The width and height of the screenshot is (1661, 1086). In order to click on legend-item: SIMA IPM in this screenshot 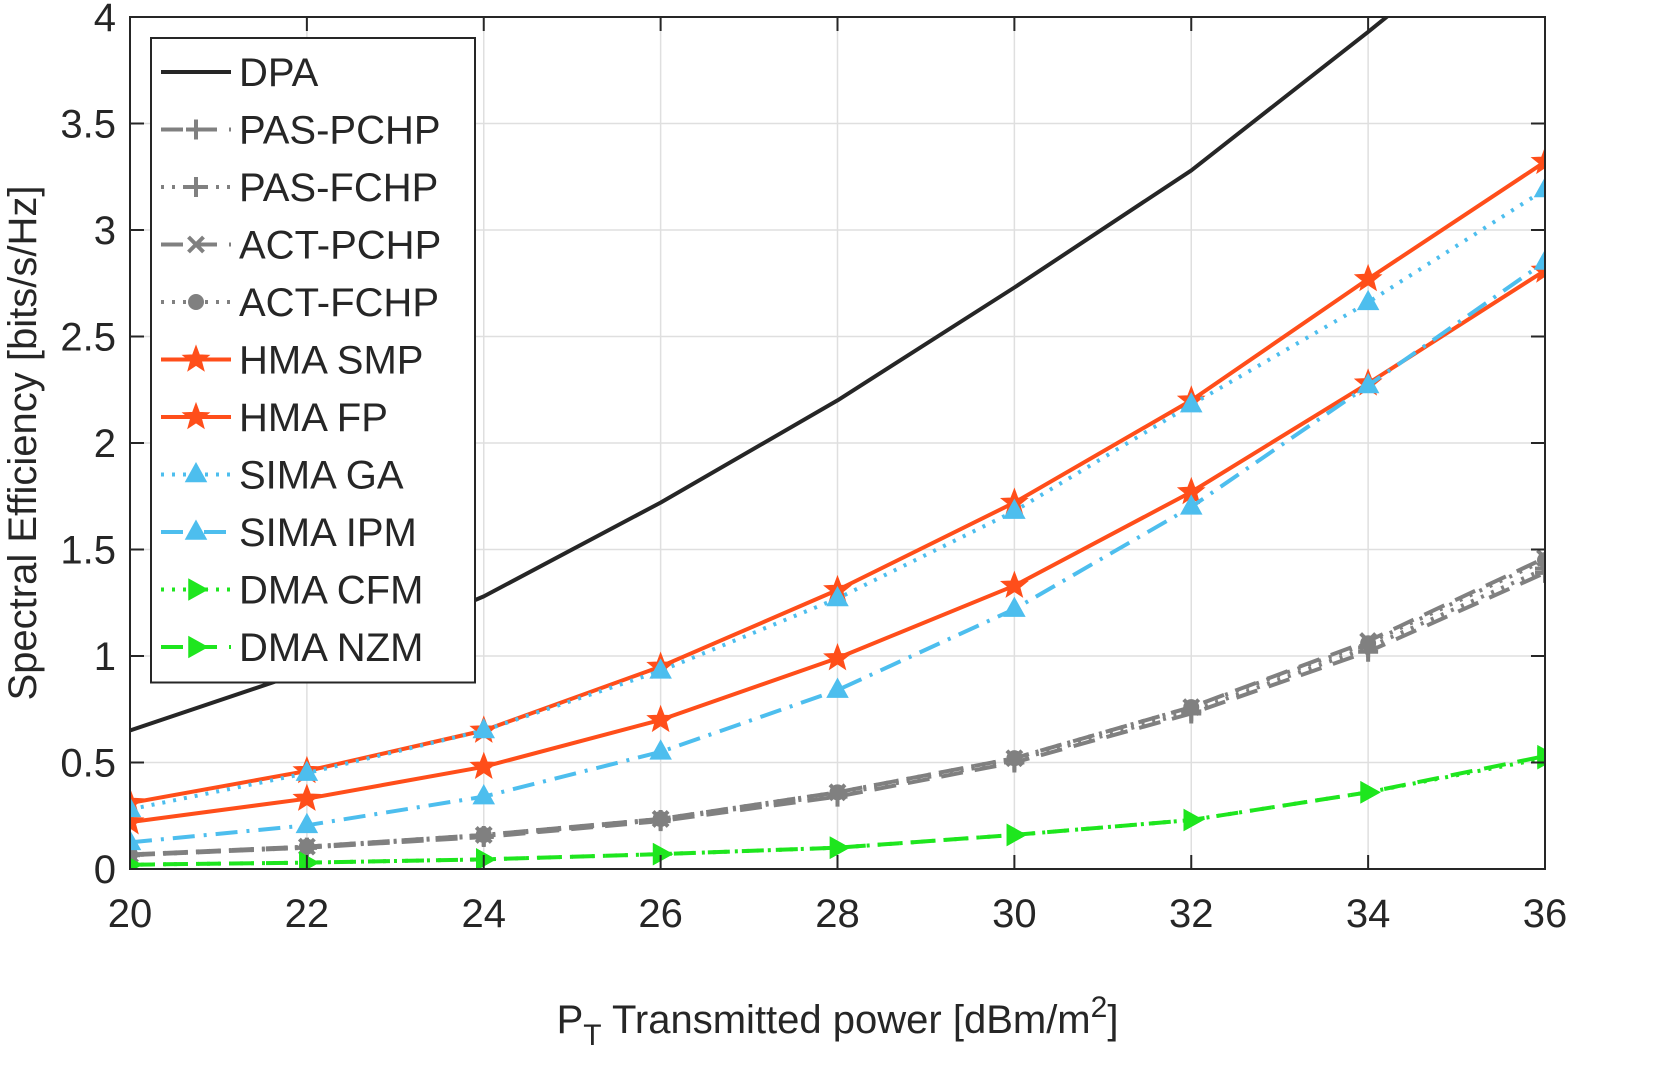, I will do `click(289, 533)`.